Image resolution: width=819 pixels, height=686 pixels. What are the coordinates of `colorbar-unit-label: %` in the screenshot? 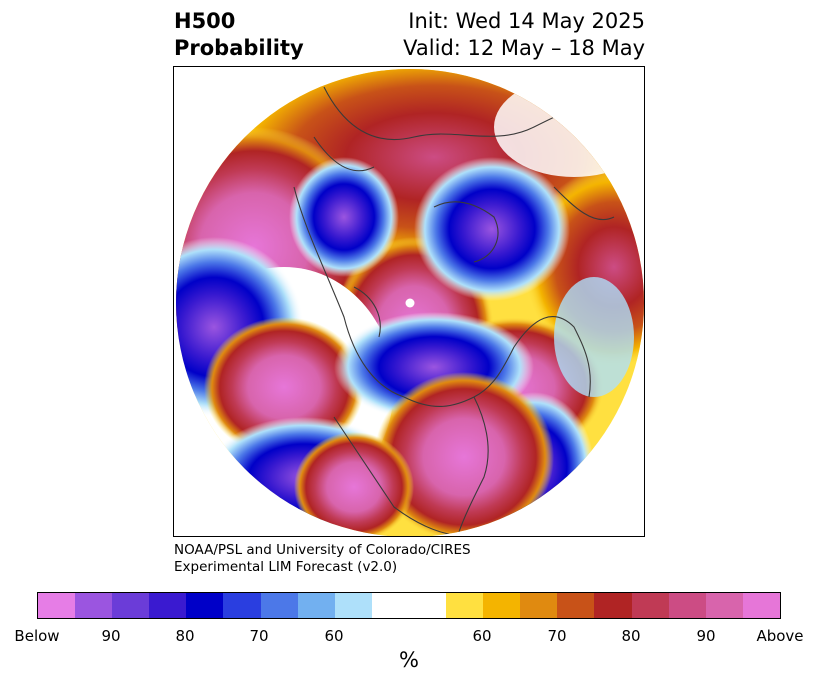 It's located at (409, 660).